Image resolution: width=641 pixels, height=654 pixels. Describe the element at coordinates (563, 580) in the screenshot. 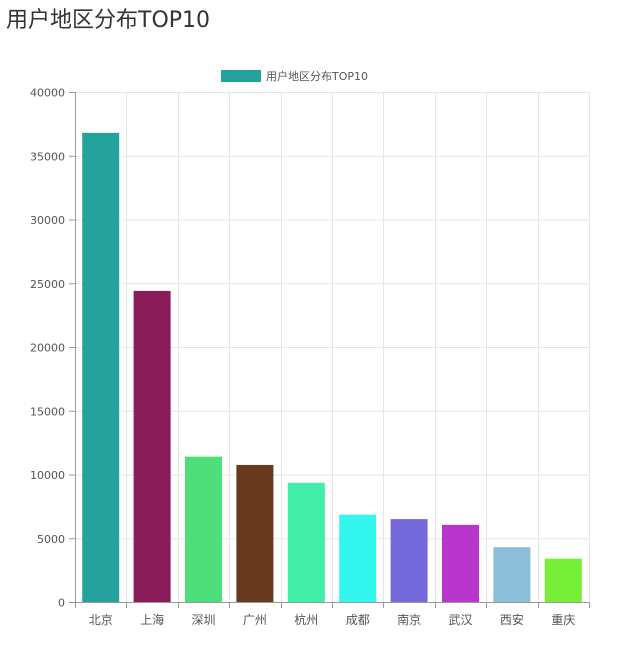

I see `bar-重庆` at that location.